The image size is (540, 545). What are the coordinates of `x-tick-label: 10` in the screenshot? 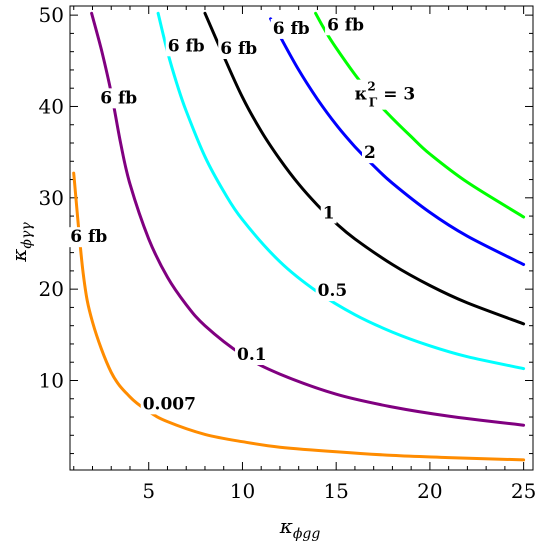 It's located at (242, 491).